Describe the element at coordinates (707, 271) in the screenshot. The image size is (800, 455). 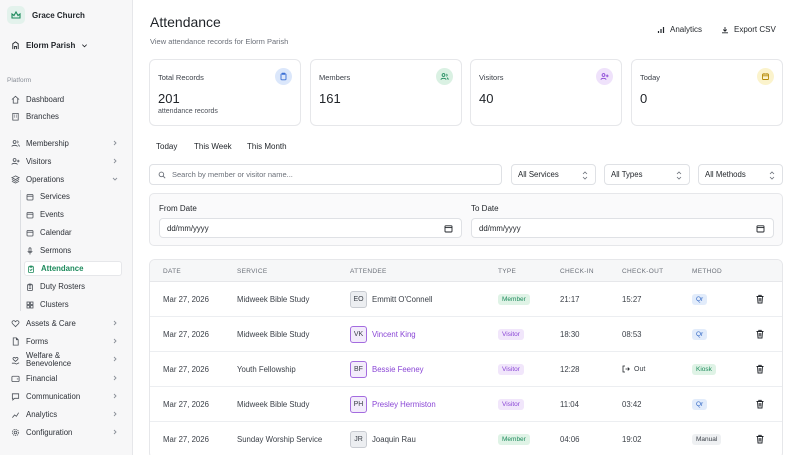
I see `column-header-method: METHOD` at that location.